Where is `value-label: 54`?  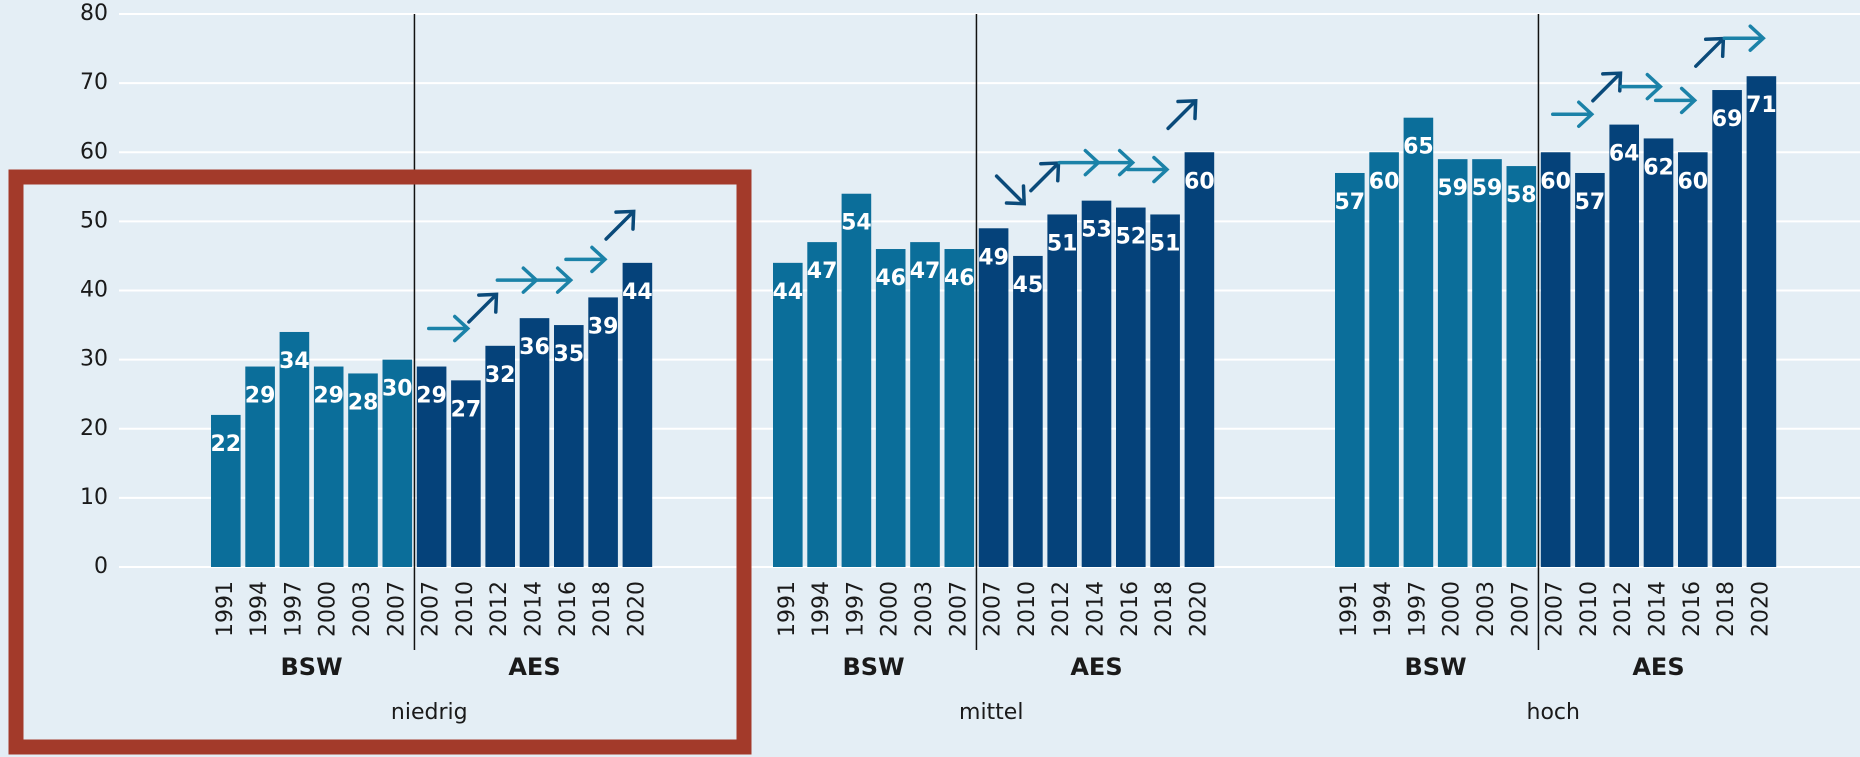
value-label: 54 is located at coordinates (856, 223).